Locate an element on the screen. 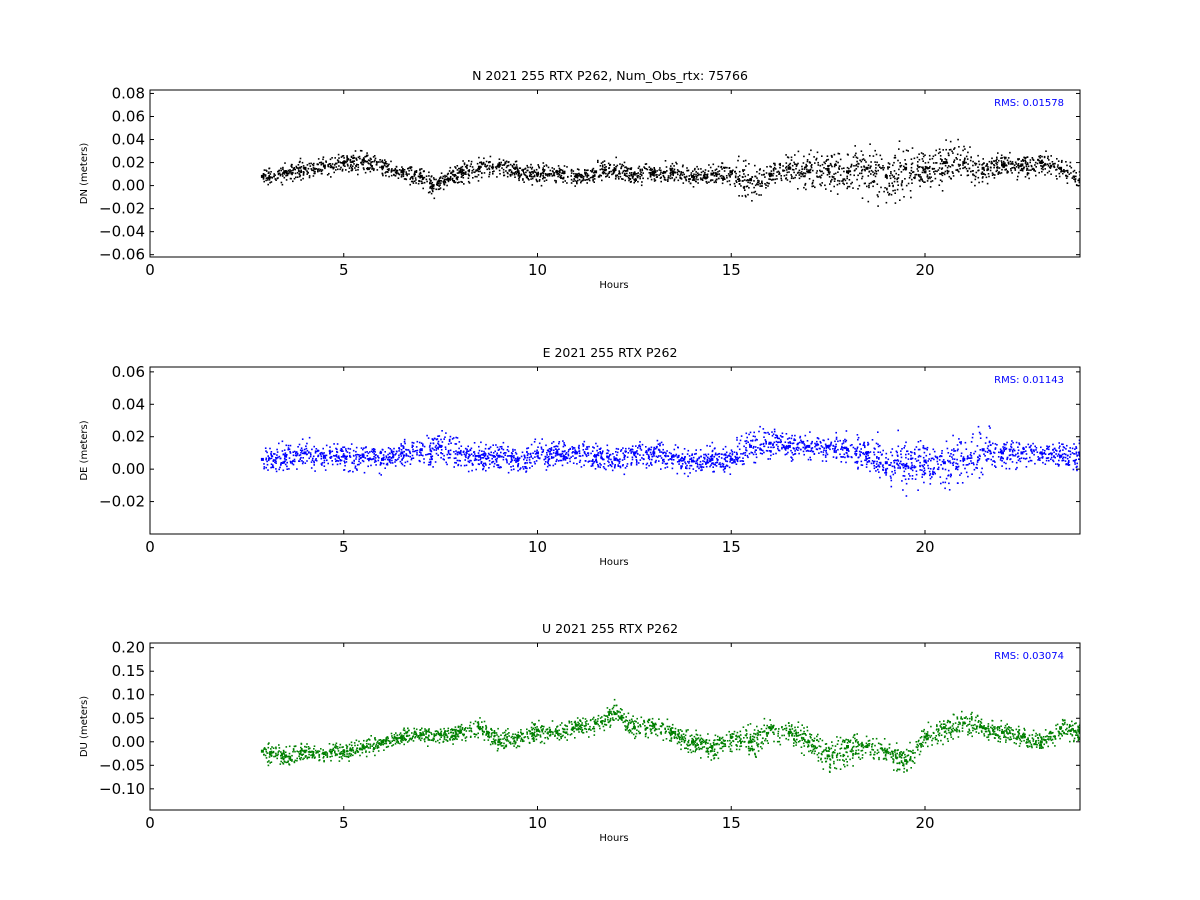 The image size is (1200, 900). scatter-cloud is located at coordinates (671, 461).